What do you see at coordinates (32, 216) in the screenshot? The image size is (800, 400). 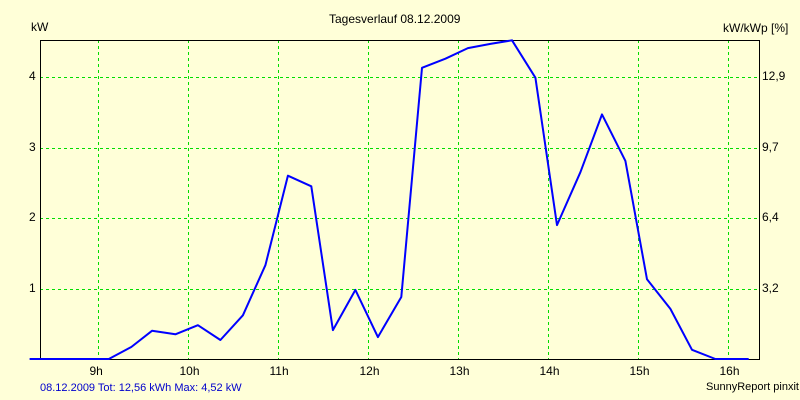 I see `y-tick-label-left: 2` at bounding box center [32, 216].